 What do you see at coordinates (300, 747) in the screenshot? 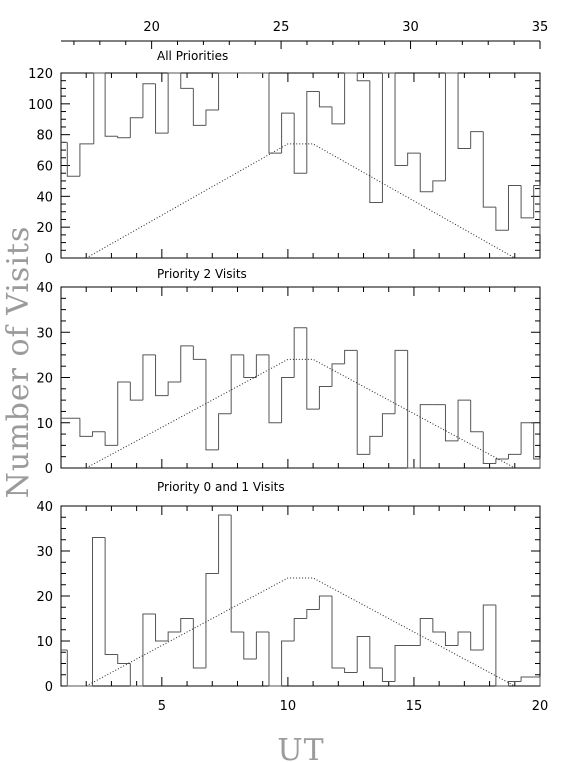
I see `x-axis-title: UT` at bounding box center [300, 747].